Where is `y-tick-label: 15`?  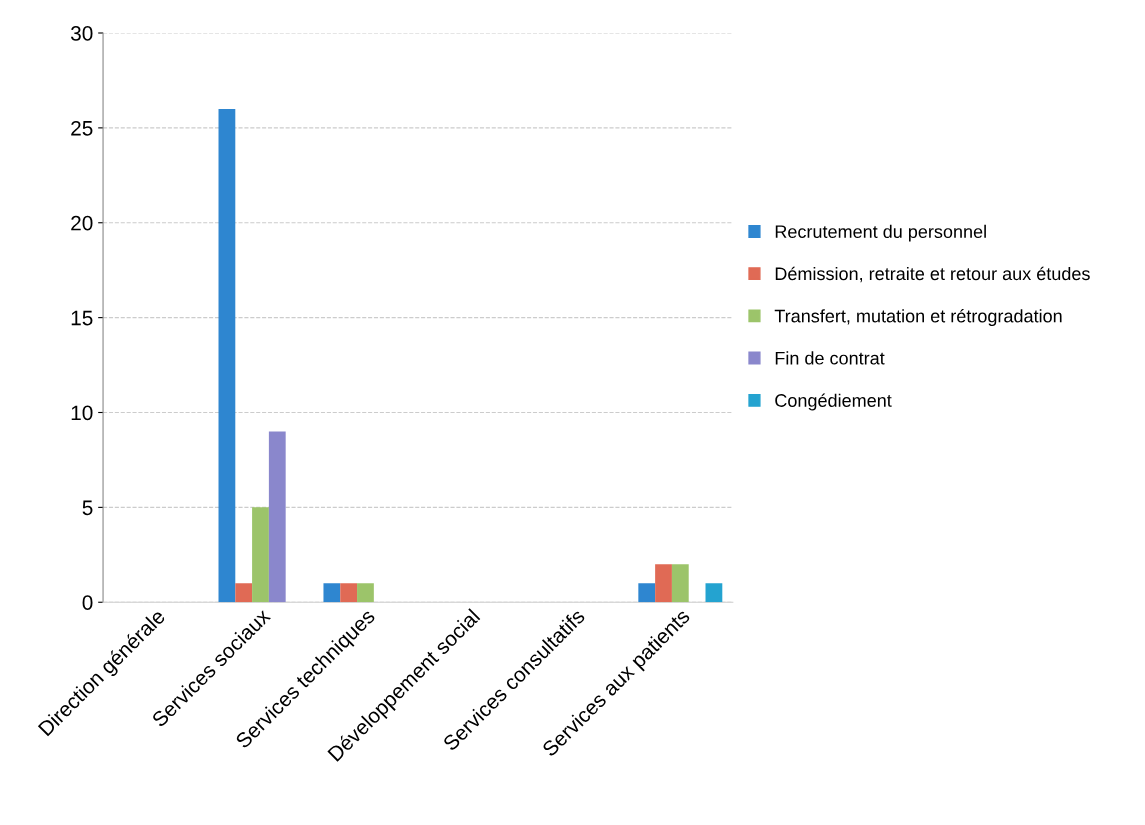
y-tick-label: 15 is located at coordinates (82, 318).